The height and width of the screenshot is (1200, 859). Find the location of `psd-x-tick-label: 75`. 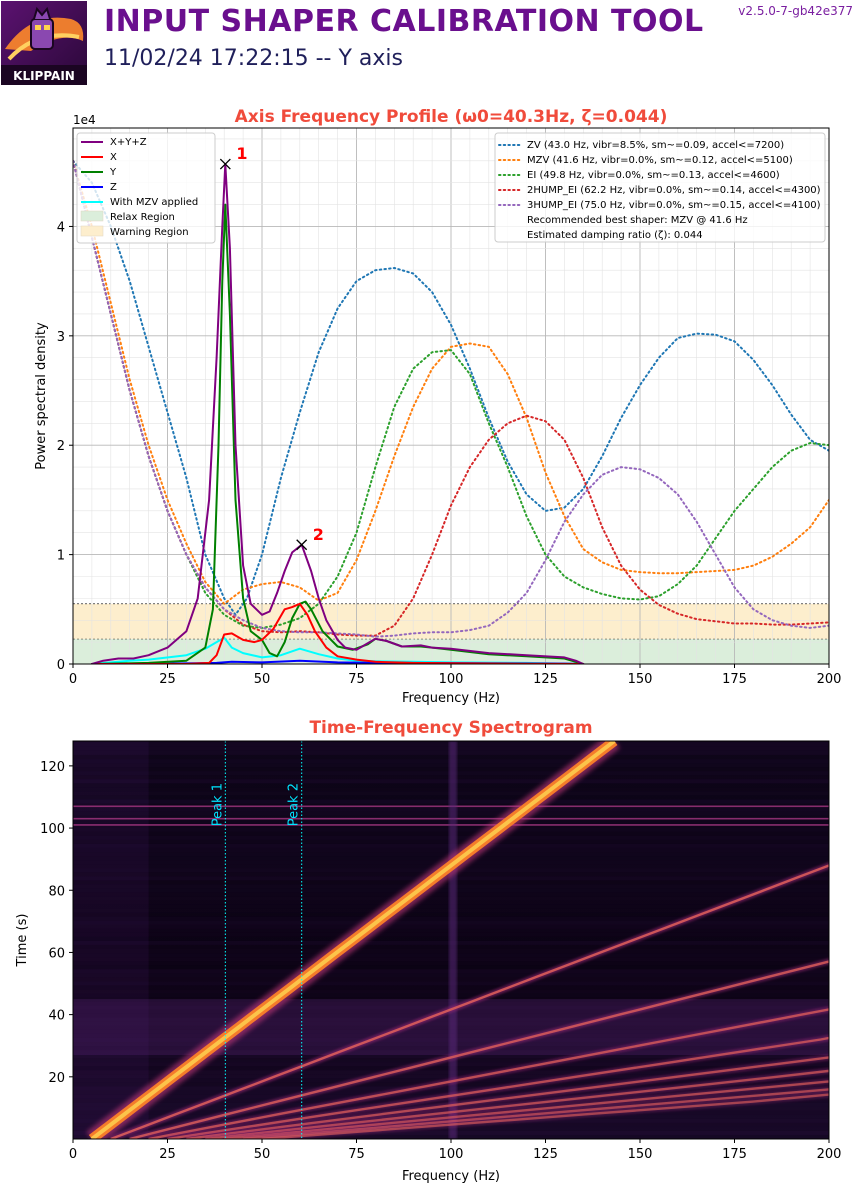

psd-x-tick-label: 75 is located at coordinates (356, 679).